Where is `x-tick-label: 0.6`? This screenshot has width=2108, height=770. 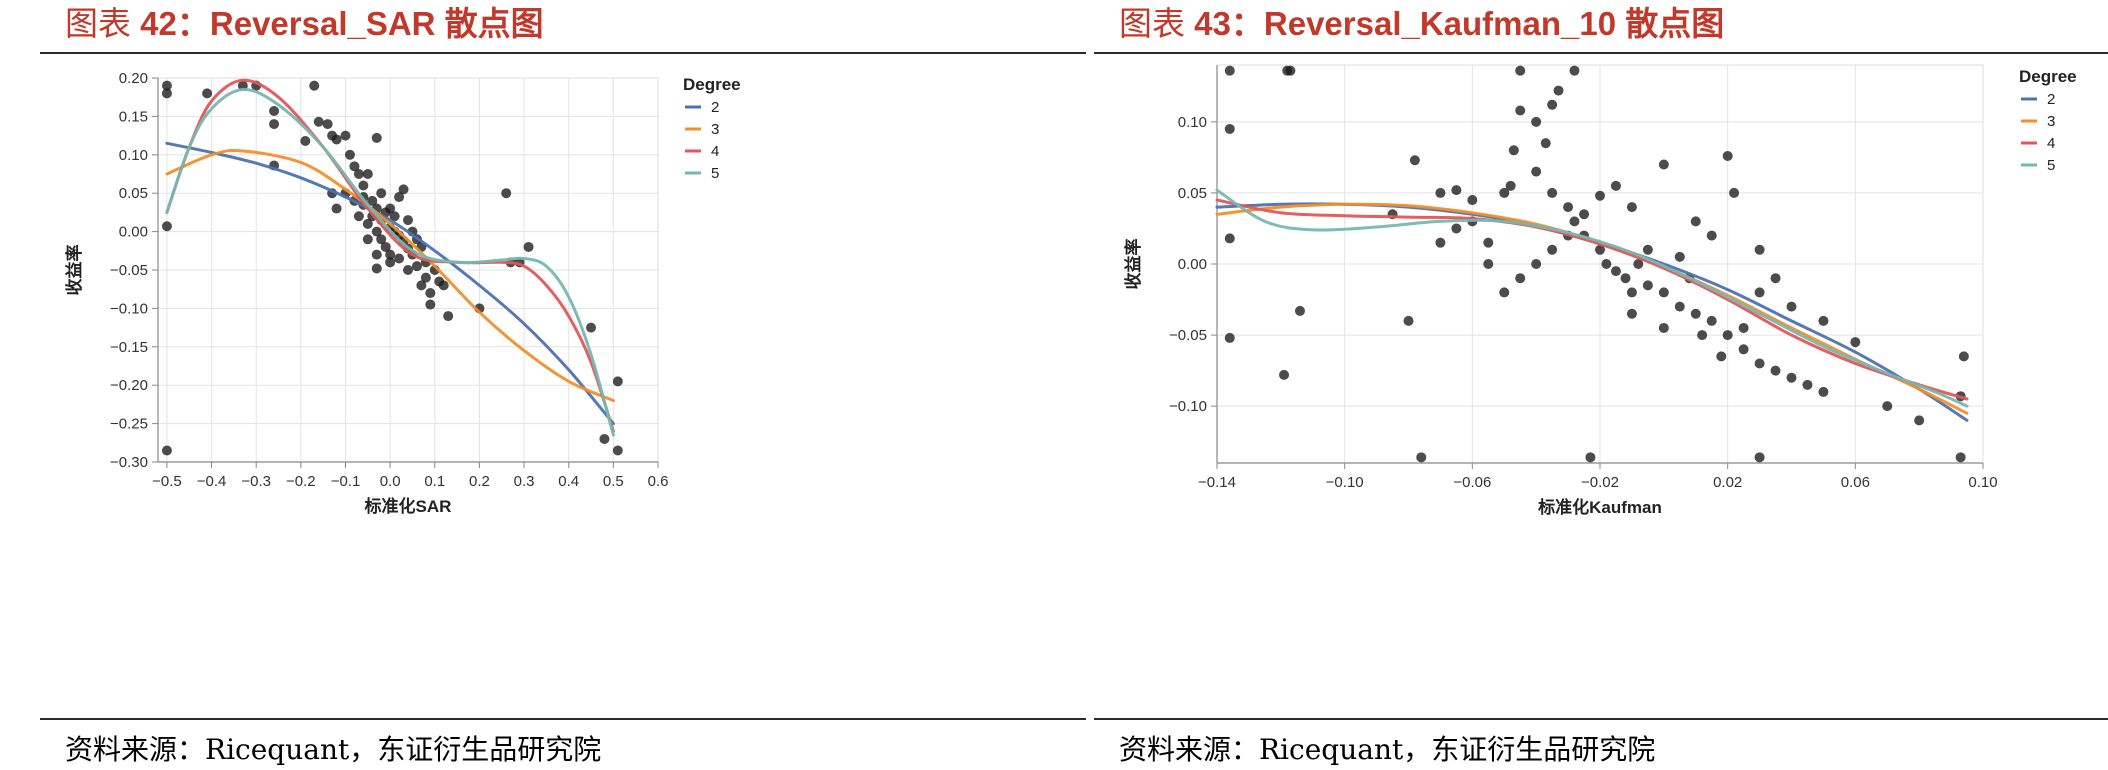
x-tick-label: 0.6 is located at coordinates (658, 481).